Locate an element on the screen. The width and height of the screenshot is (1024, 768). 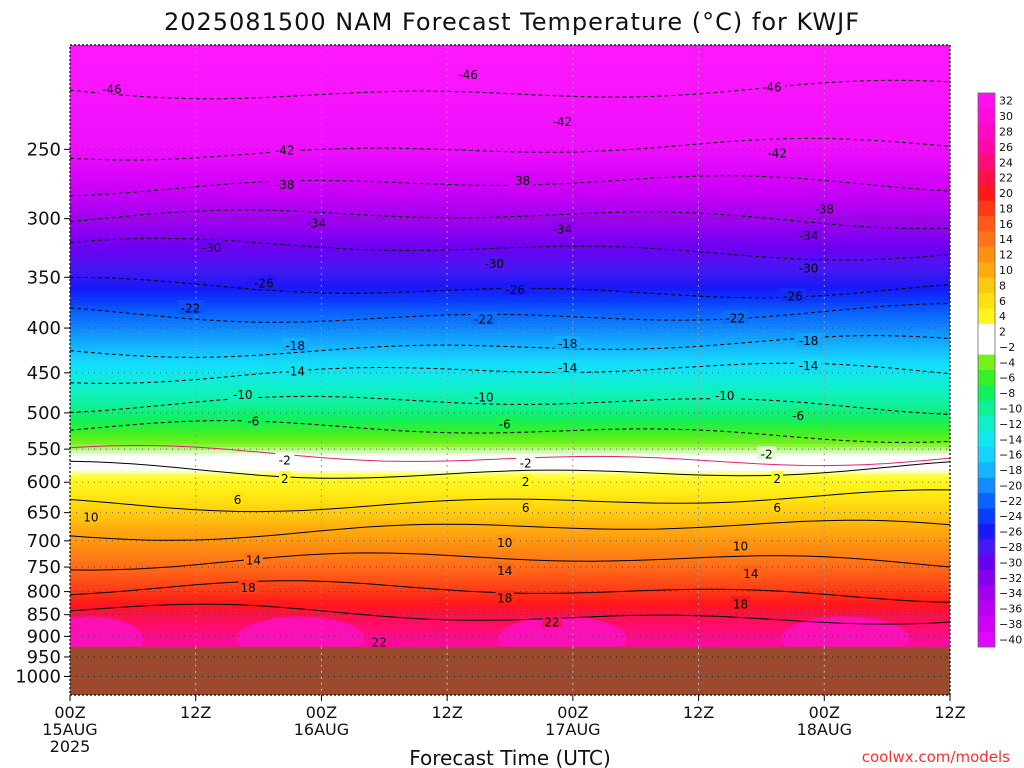
colorbar-tick-label: 30 is located at coordinates (1006, 116).